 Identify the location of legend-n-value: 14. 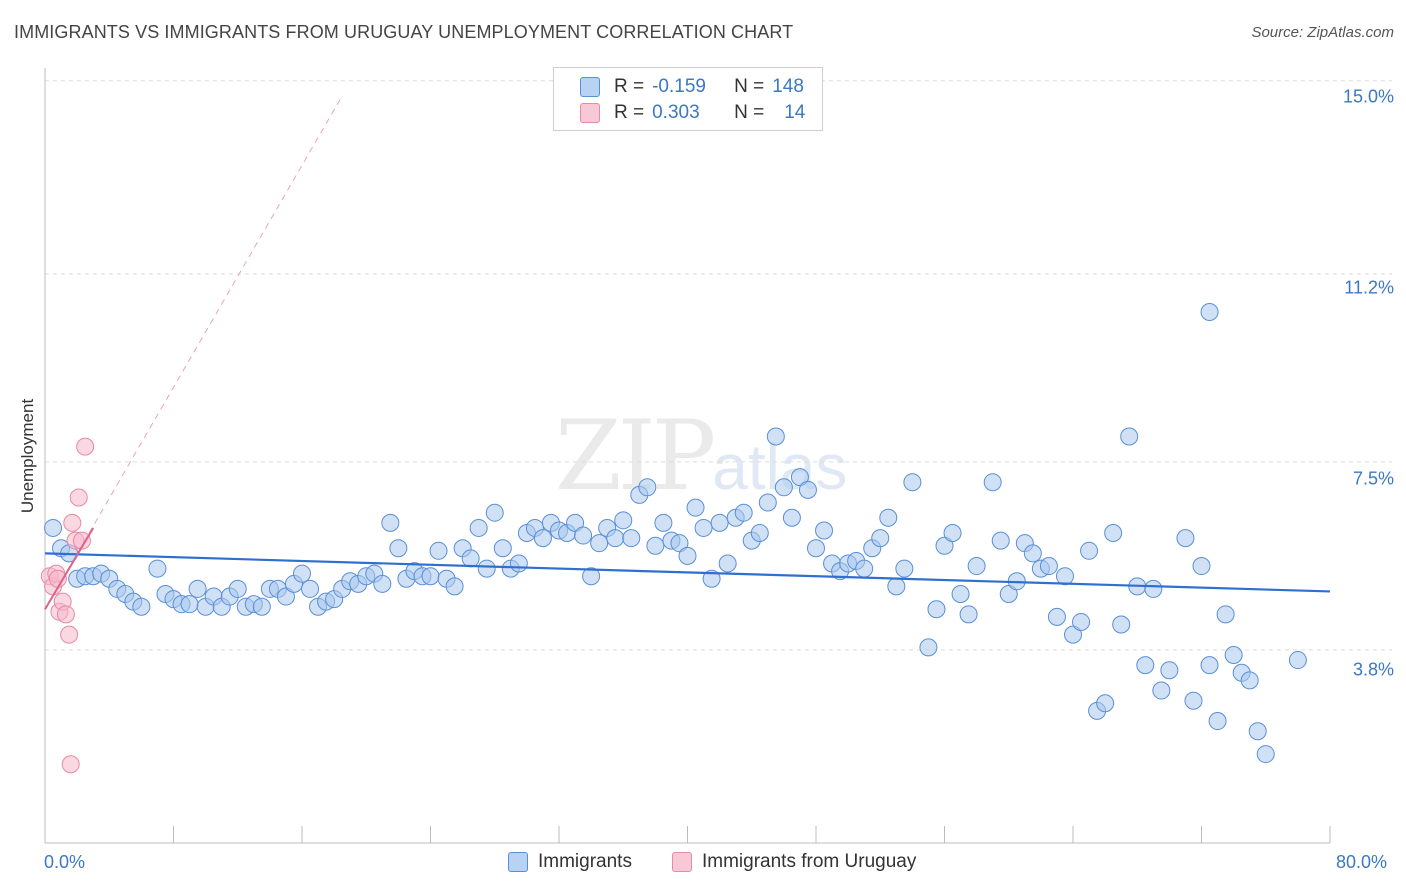
(795, 112).